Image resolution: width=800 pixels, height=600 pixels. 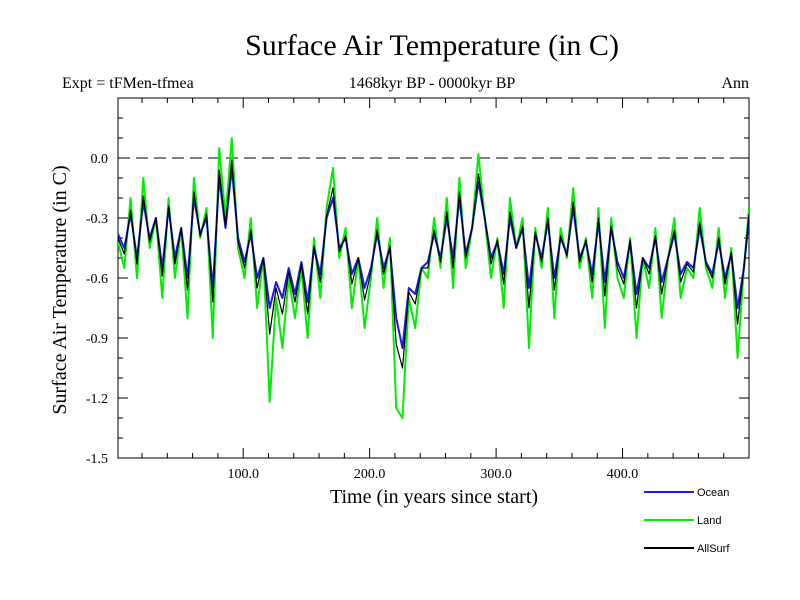 What do you see at coordinates (370, 474) in the screenshot?
I see `x-tick-label: 200.0` at bounding box center [370, 474].